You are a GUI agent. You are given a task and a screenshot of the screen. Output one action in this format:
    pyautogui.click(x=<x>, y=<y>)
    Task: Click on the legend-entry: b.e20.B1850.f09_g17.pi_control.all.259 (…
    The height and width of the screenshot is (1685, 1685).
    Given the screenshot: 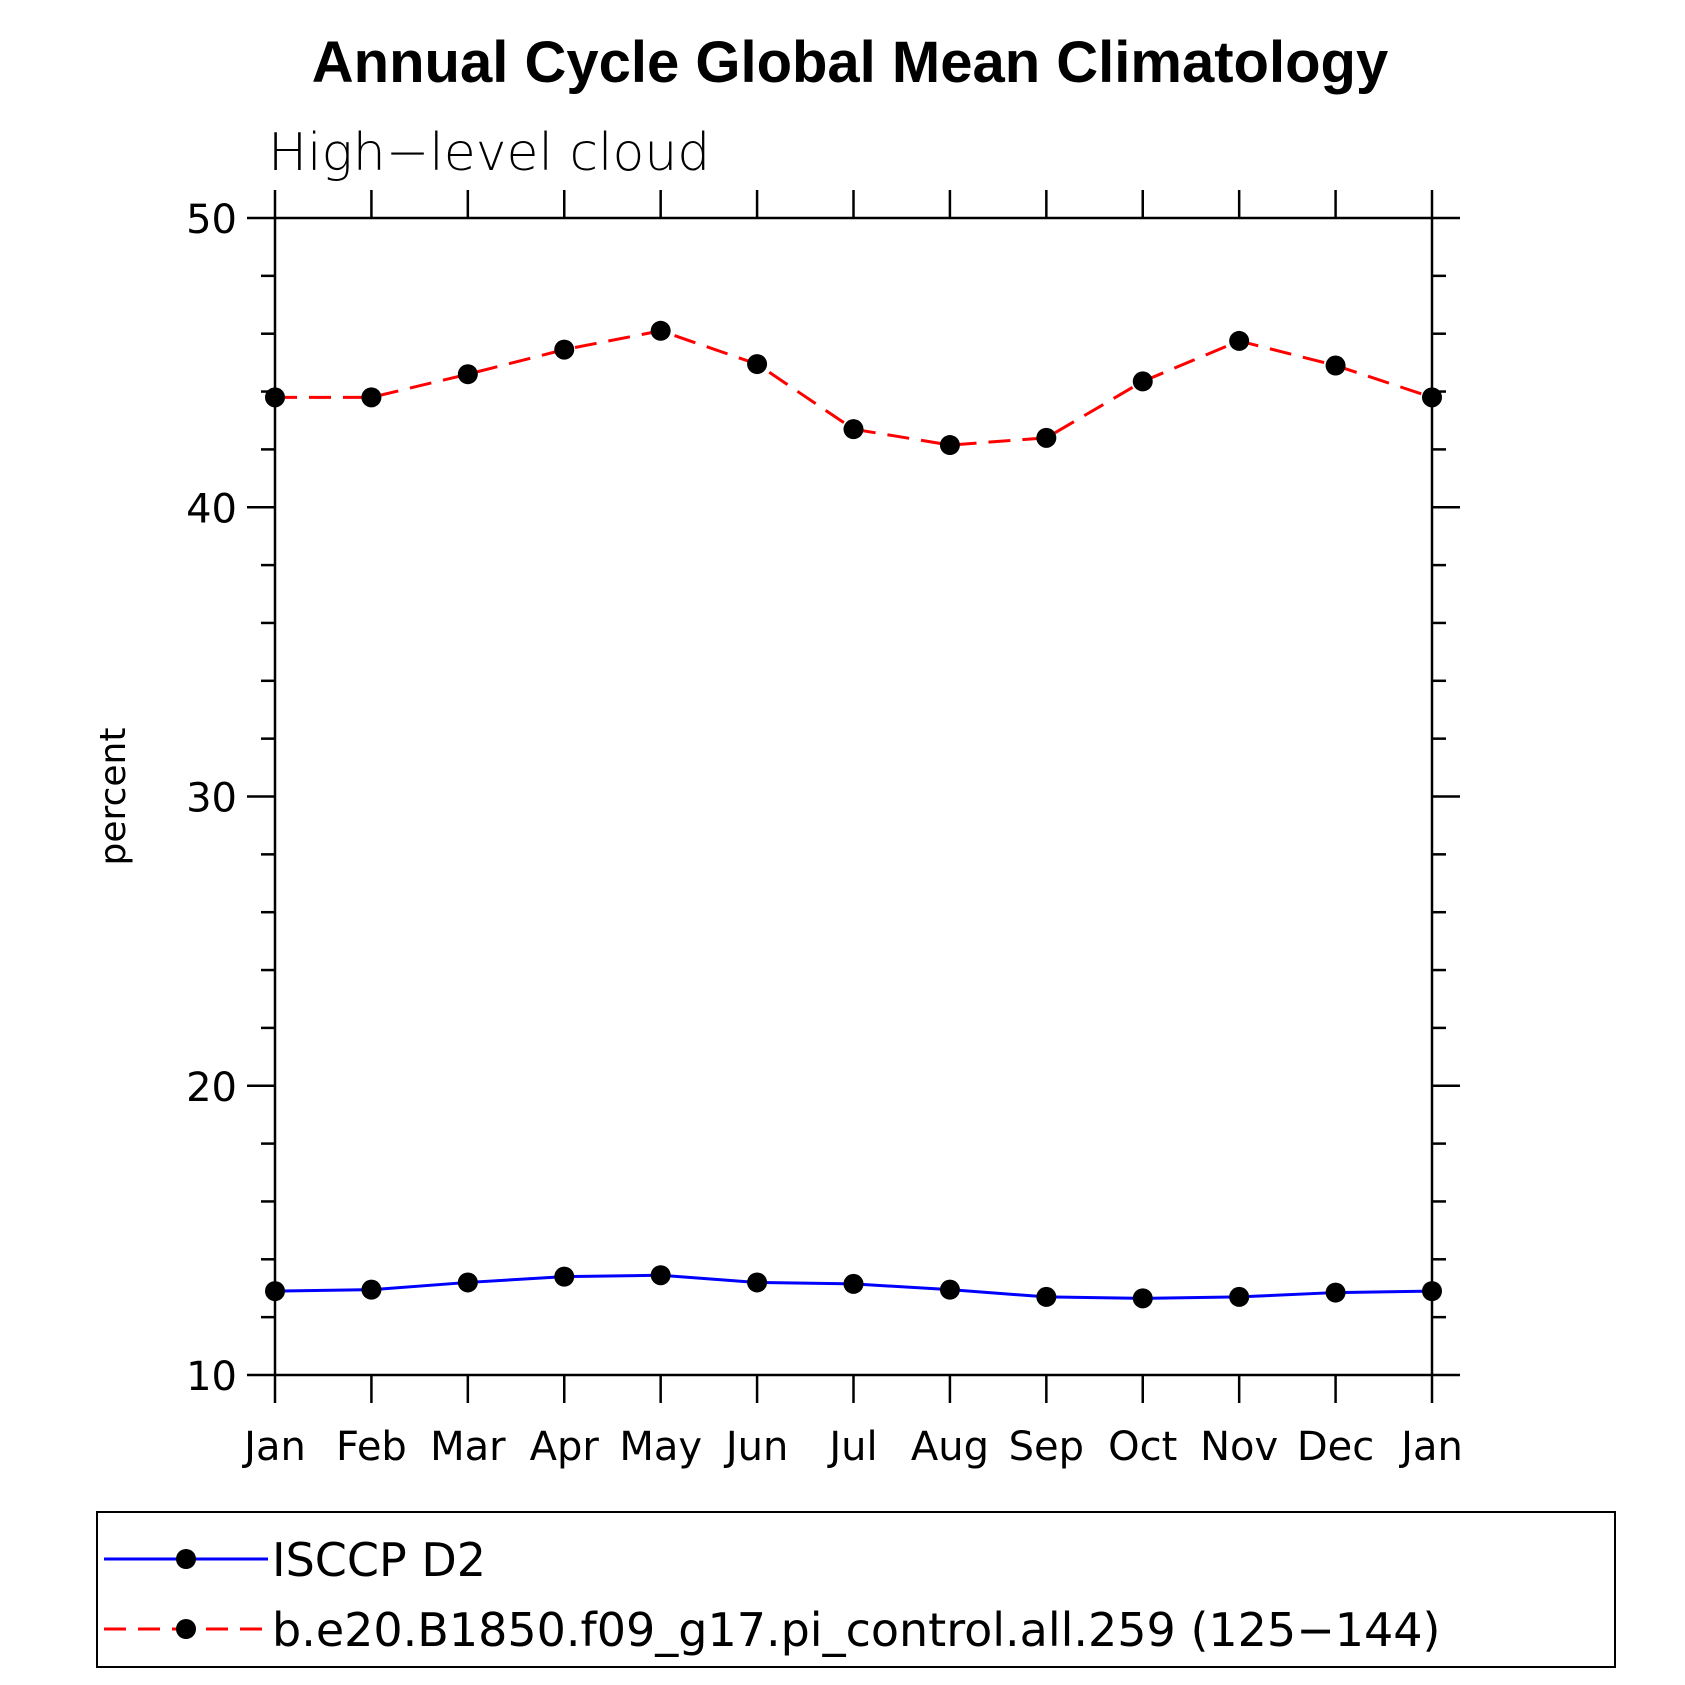 What is the action you would take?
    pyautogui.click(x=772, y=1630)
    